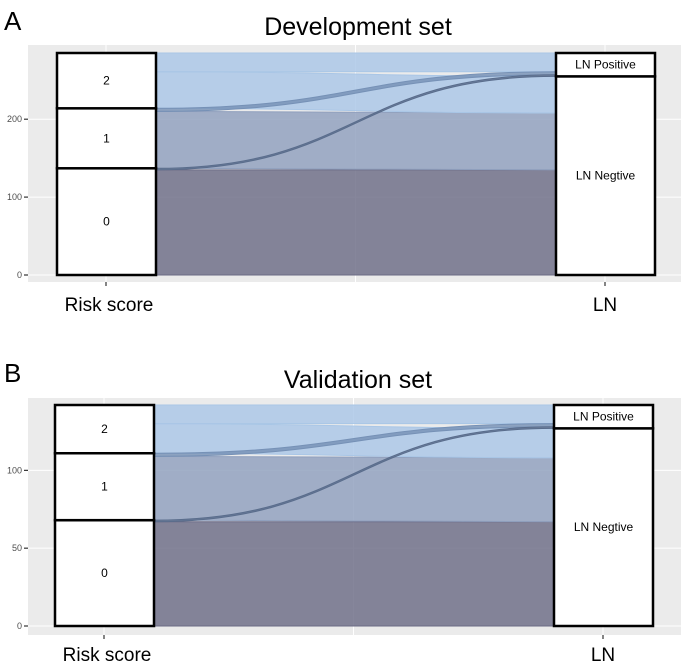 This screenshot has height=662, width=685. I want to click on panel-letter: A, so click(13, 21).